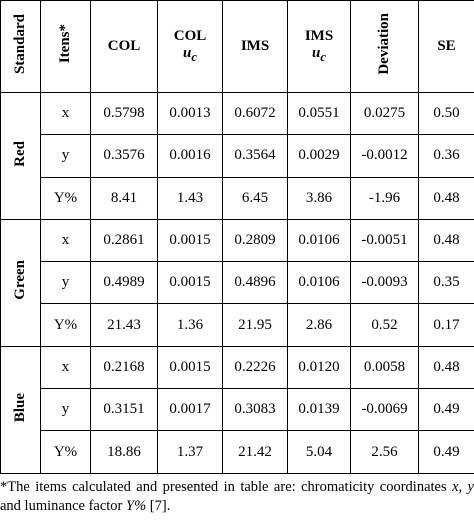 The image size is (474, 520). I want to click on table-row: y 0.3151 0.0017 0.3083 0.0139 -0.0069 0.49, so click(237, 410).